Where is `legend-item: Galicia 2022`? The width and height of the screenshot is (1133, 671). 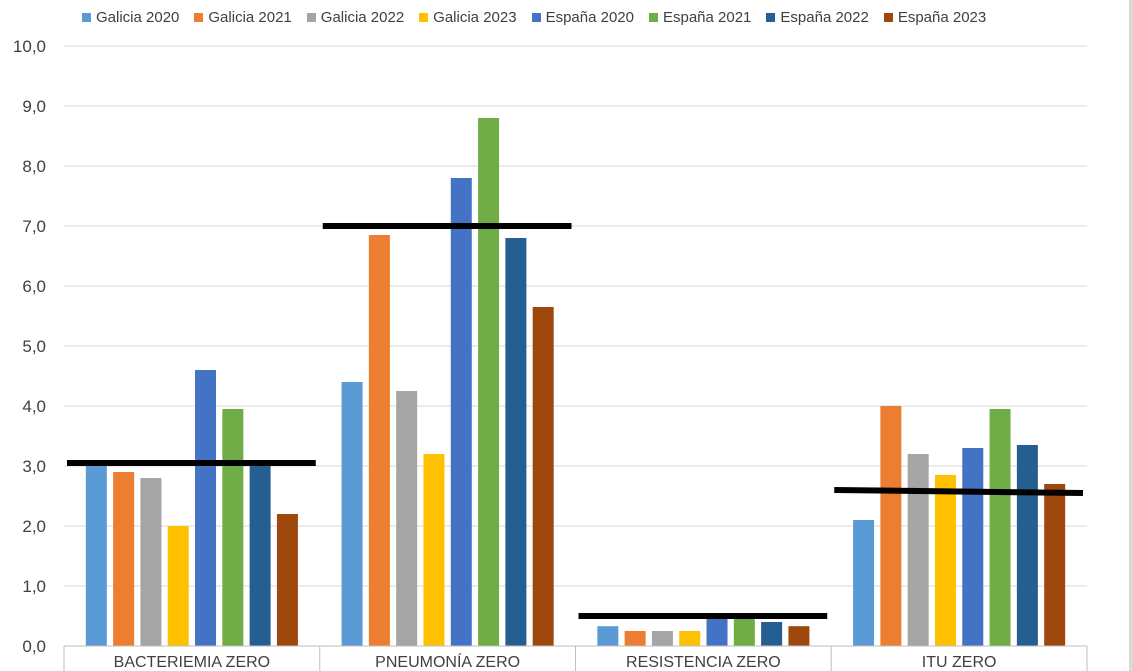
legend-item: Galicia 2022 is located at coordinates (355, 17).